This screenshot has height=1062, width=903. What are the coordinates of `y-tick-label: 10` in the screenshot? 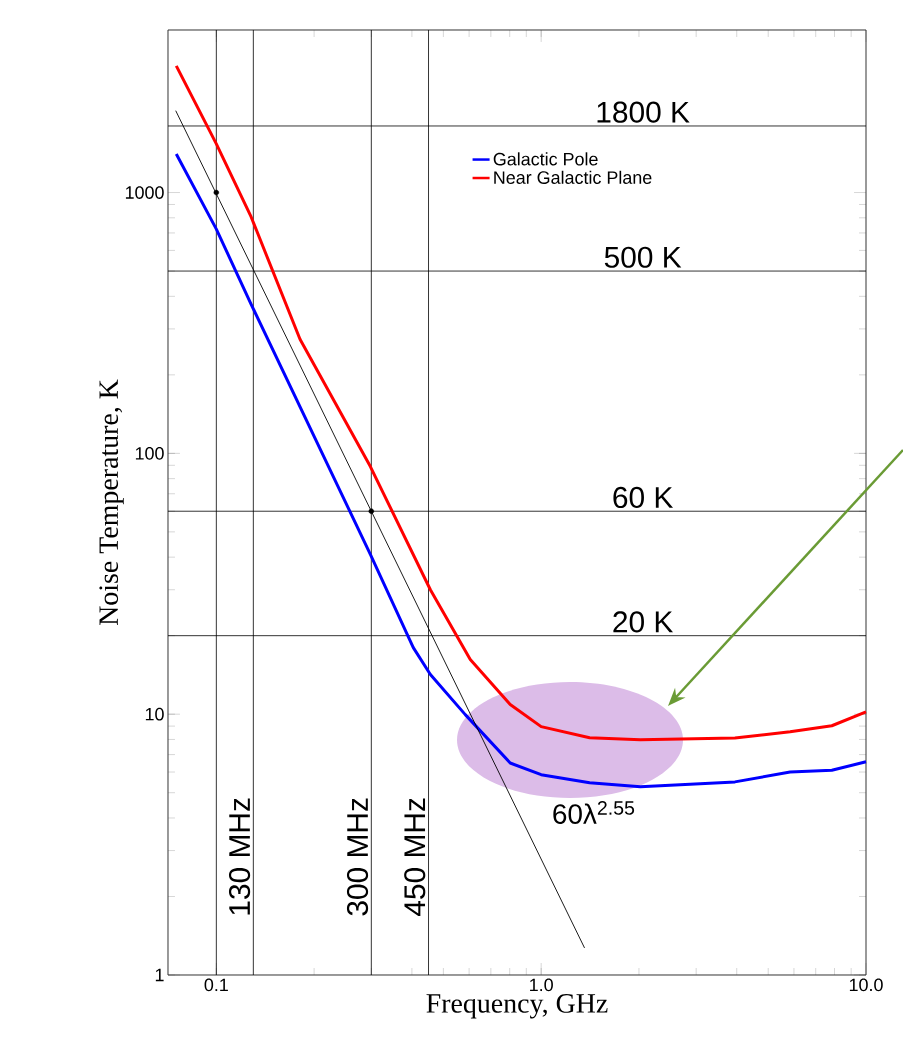 It's located at (154, 714).